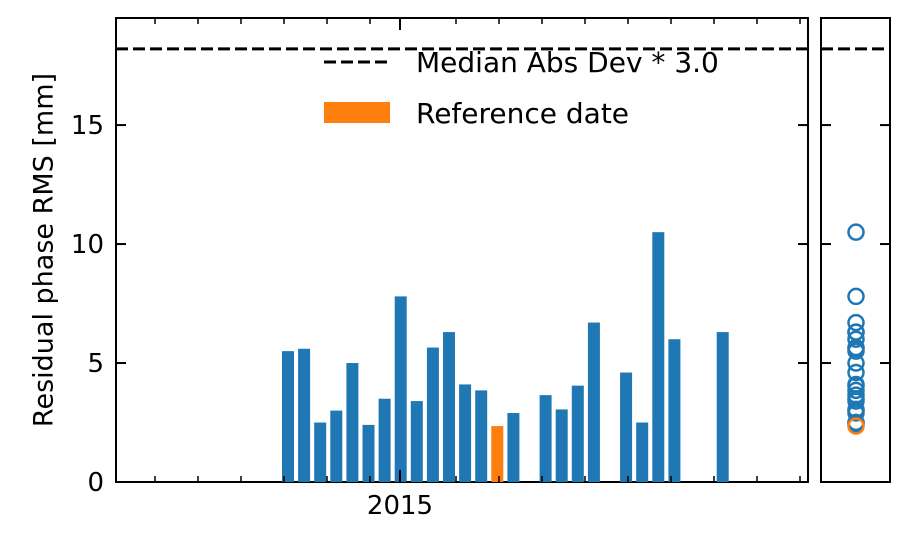 This screenshot has width=911, height=545. Describe the element at coordinates (522, 113) in the screenshot. I see `legend-reference-label: Reference date` at that location.